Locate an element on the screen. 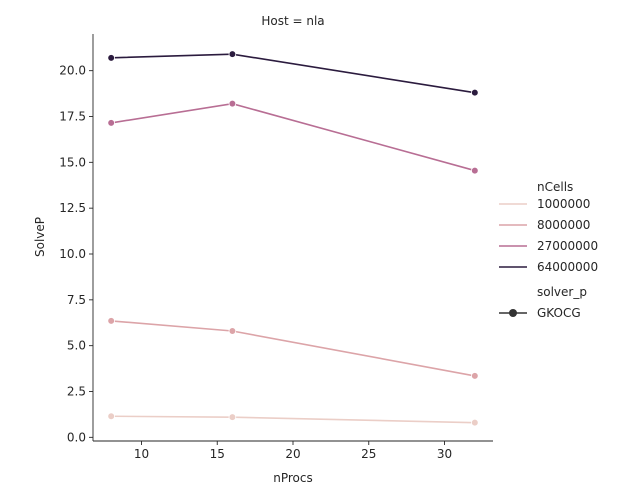  chart-title: Host = nla is located at coordinates (292, 21).